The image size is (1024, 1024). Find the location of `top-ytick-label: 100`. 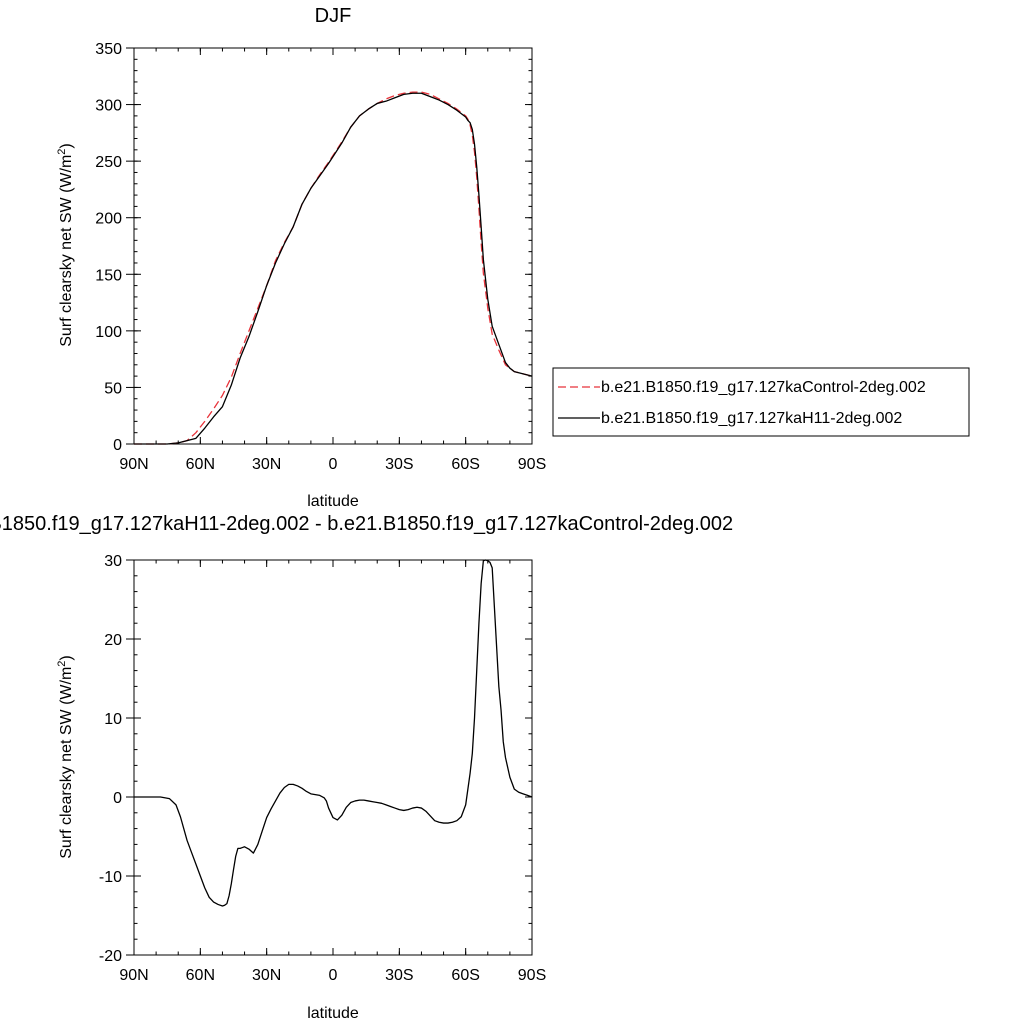

top-ytick-label: 100 is located at coordinates (108, 332).